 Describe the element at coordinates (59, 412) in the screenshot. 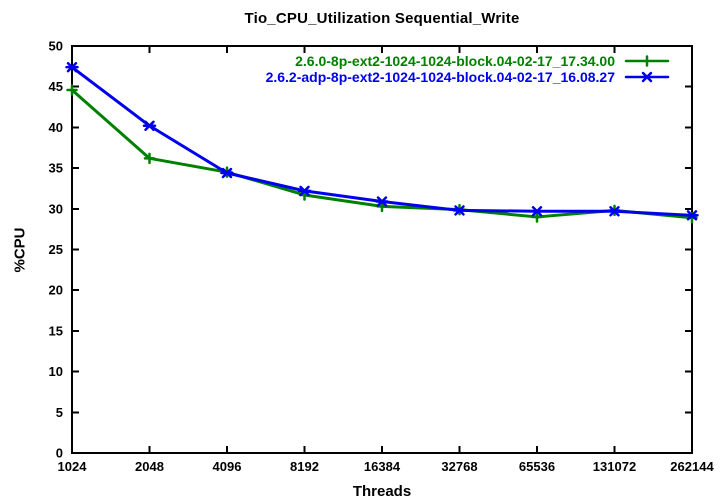

I see `y-tick-label: 5` at that location.